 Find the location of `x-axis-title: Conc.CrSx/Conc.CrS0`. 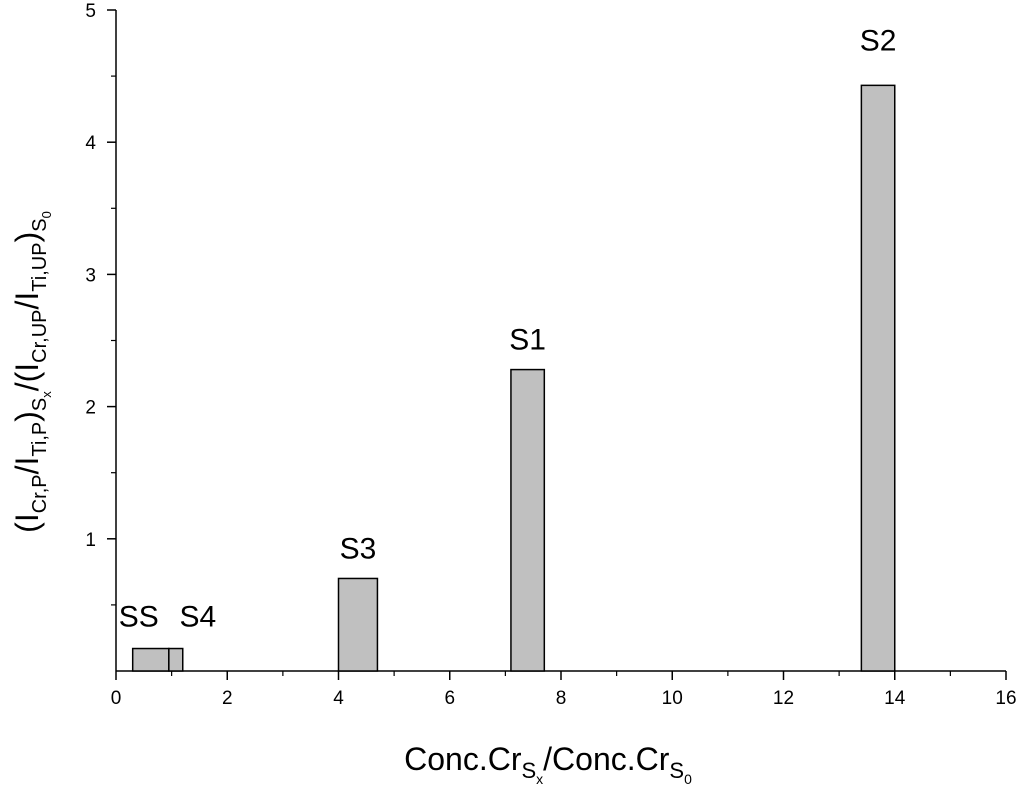

x-axis-title: Conc.CrSx/Conc.CrS0 is located at coordinates (548, 764).